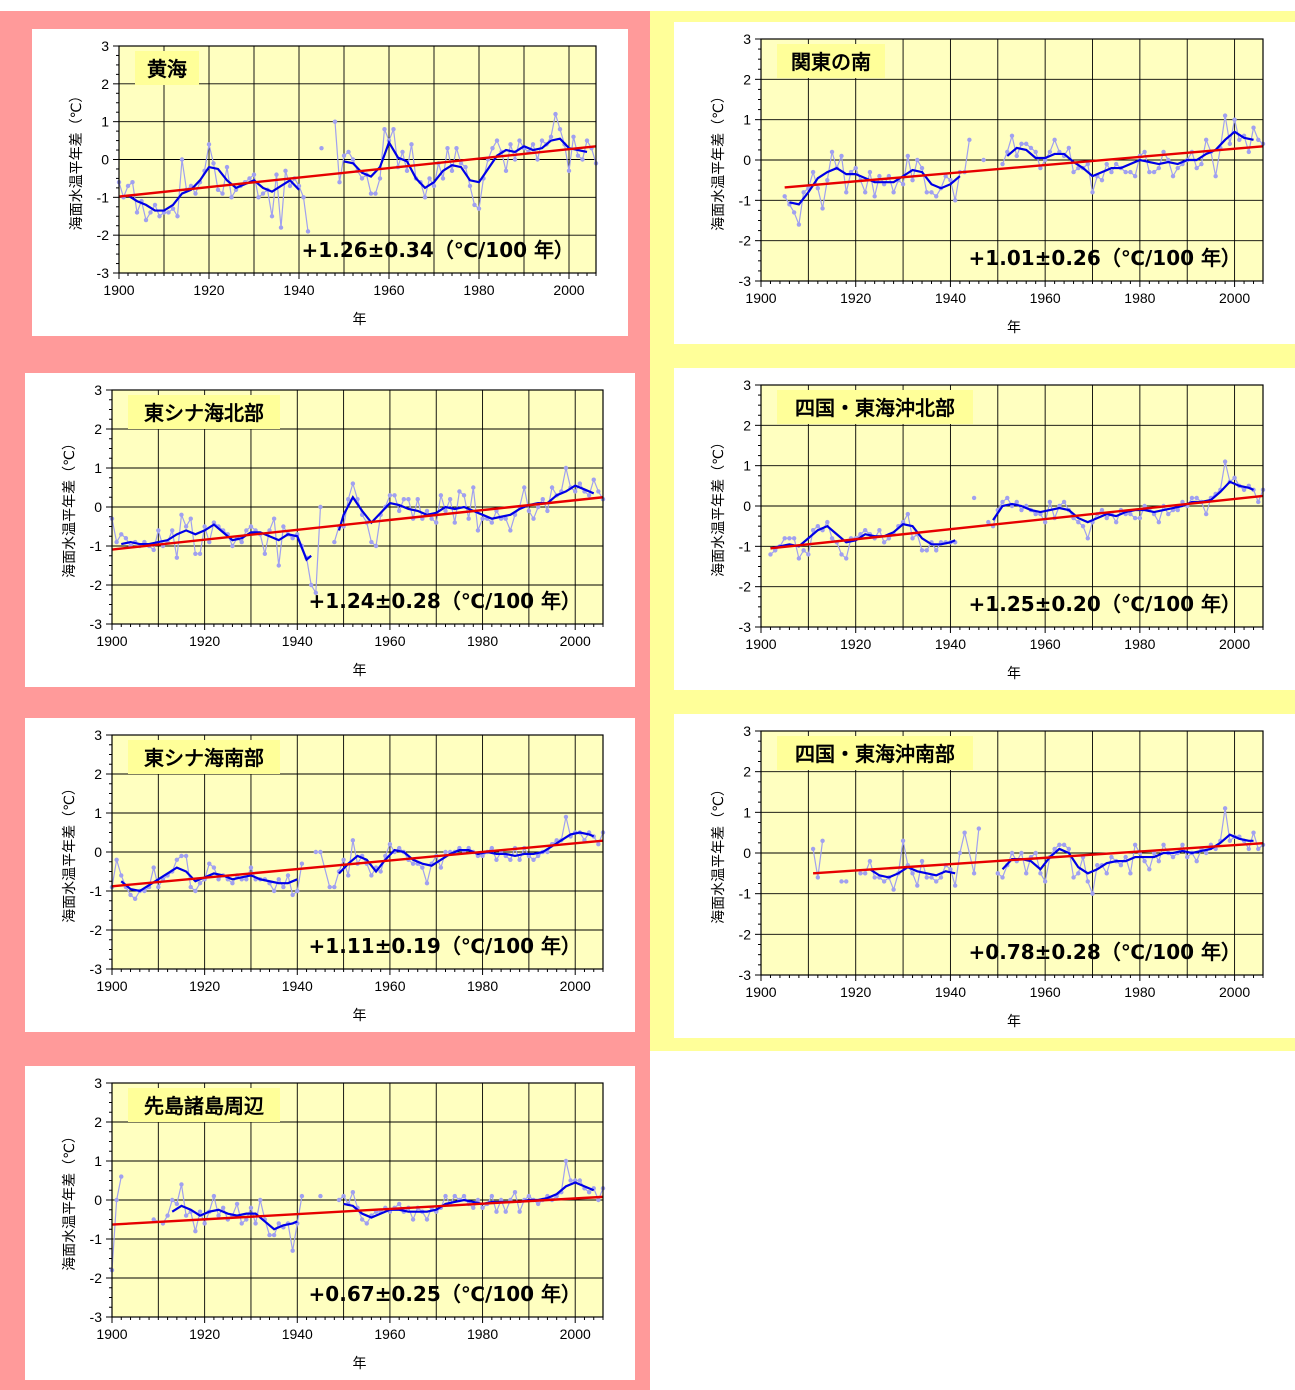 This screenshot has height=1390, width=1295. What do you see at coordinates (482, 641) in the screenshot?
I see `x-tick-label: 1980` at bounding box center [482, 641].